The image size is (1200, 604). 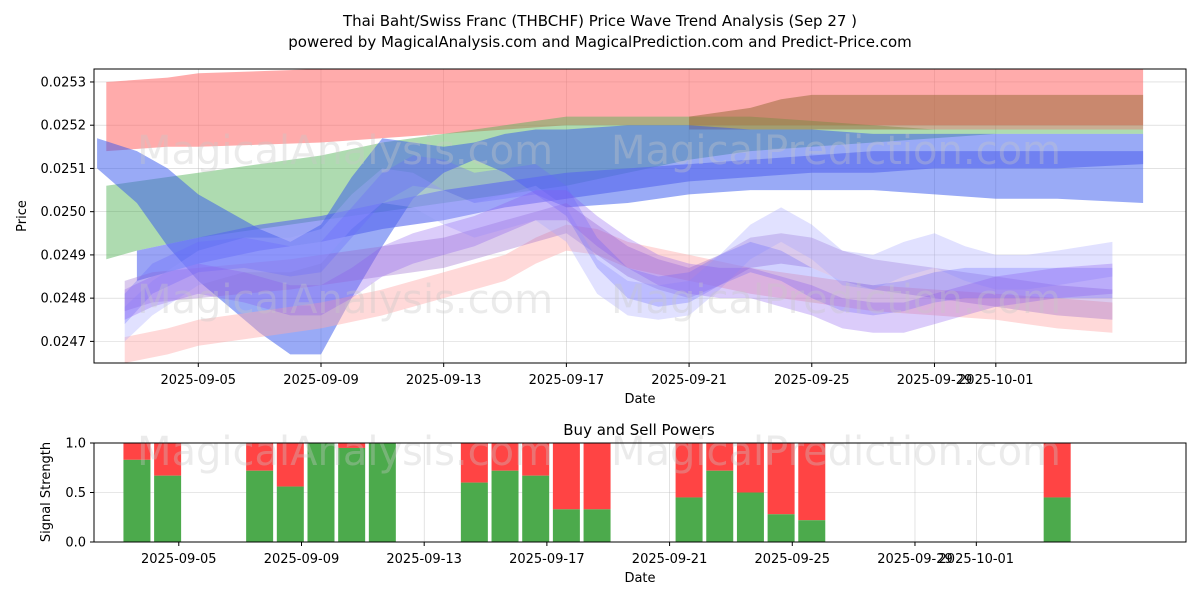 I want to click on signal-x-tick-label: 2025-09-05, so click(x=179, y=559).